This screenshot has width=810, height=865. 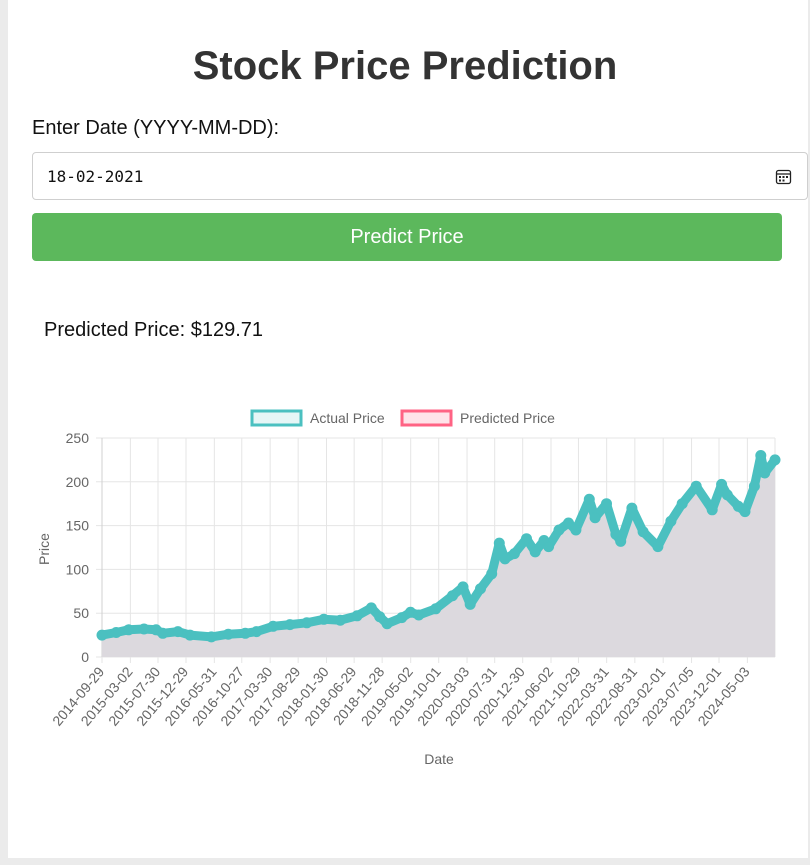 I want to click on predict-price-button: Predict Price, so click(x=407, y=237).